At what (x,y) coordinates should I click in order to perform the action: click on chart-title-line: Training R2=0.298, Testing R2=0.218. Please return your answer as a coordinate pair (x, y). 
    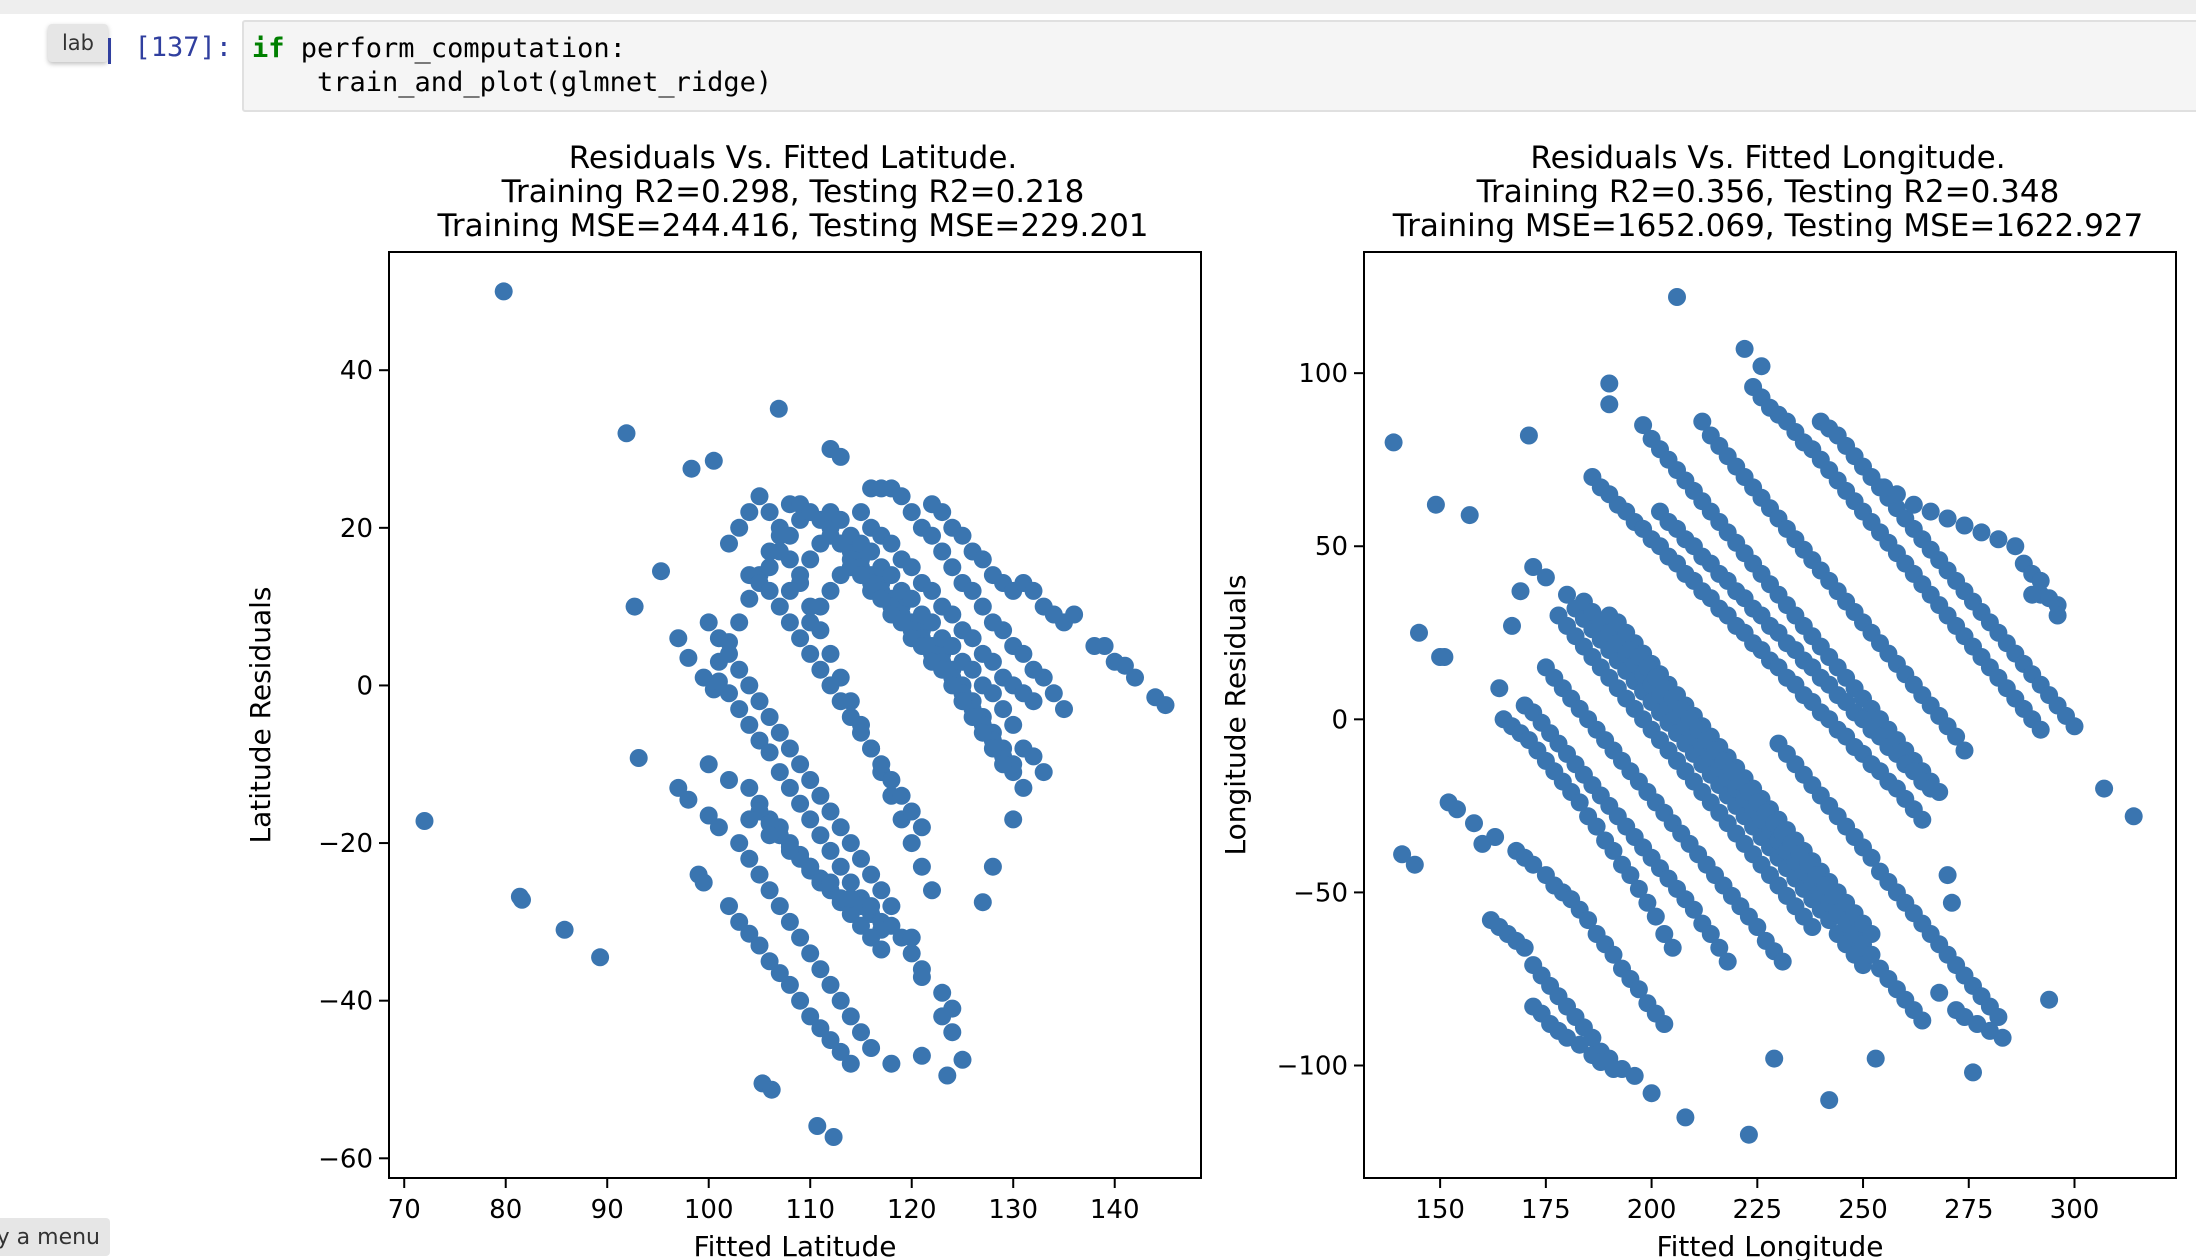
    Looking at the image, I should click on (793, 192).